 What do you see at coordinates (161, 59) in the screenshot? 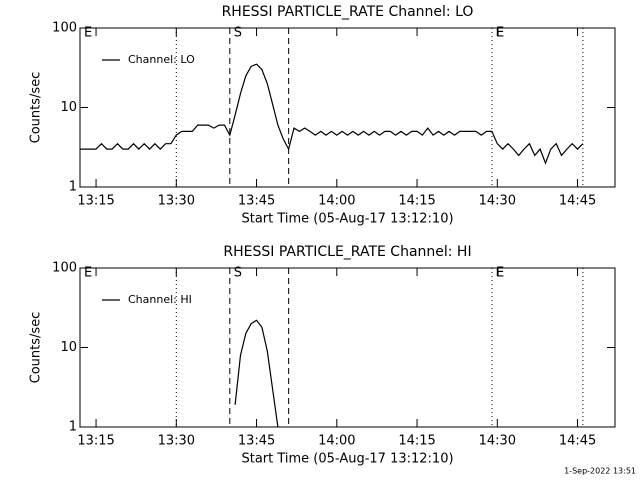
I see `legend-label: Channel: LO` at bounding box center [161, 59].